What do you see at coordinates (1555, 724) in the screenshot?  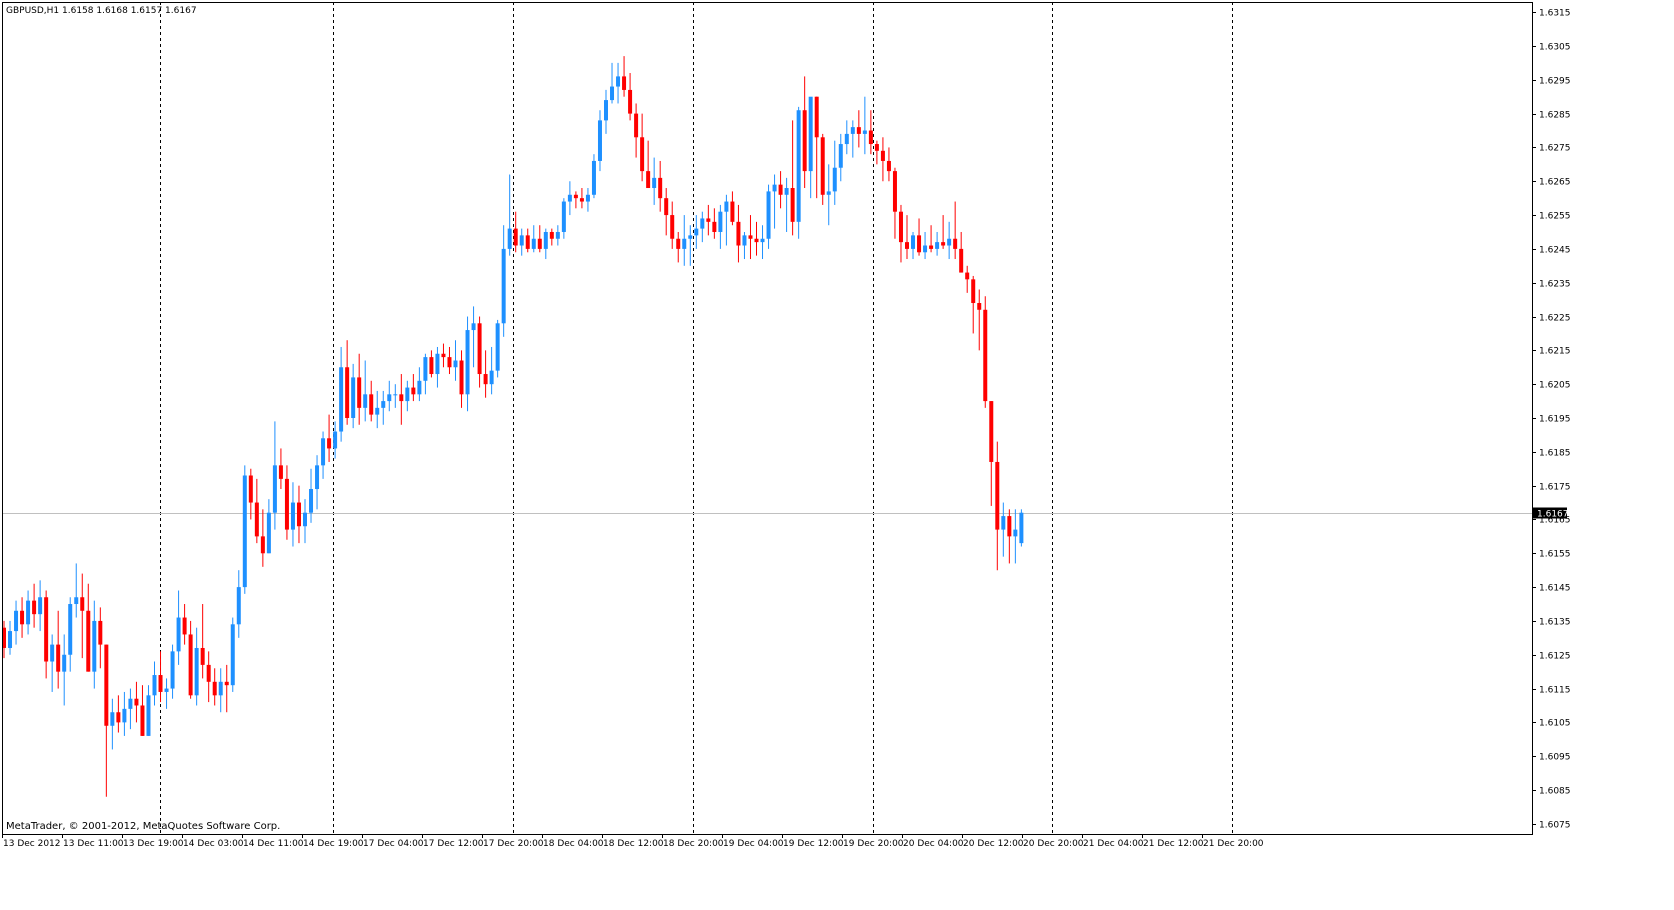 I see `price-tick-label: 1.6105` at bounding box center [1555, 724].